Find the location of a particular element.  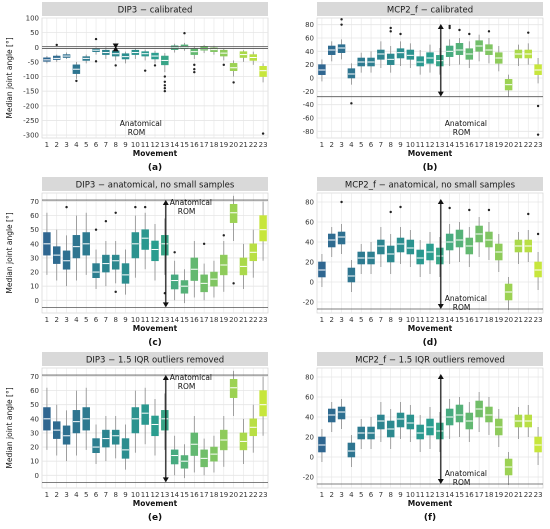

panel-title: MCP2_f − anatomical, no small samples is located at coordinates (430, 186).